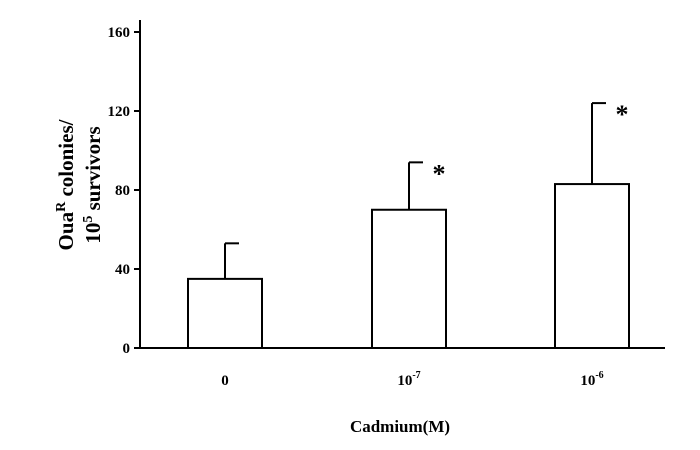 The height and width of the screenshot is (450, 700). Describe the element at coordinates (439, 173) in the screenshot. I see `significance-marker-1: *` at that location.